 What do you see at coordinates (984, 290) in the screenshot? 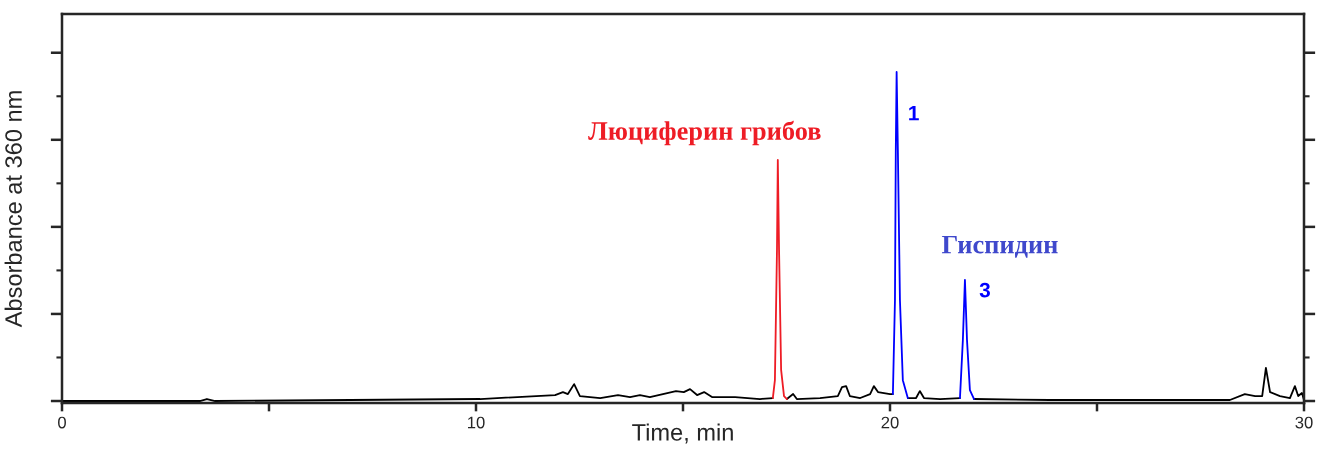
I see `annotation: 3` at bounding box center [984, 290].